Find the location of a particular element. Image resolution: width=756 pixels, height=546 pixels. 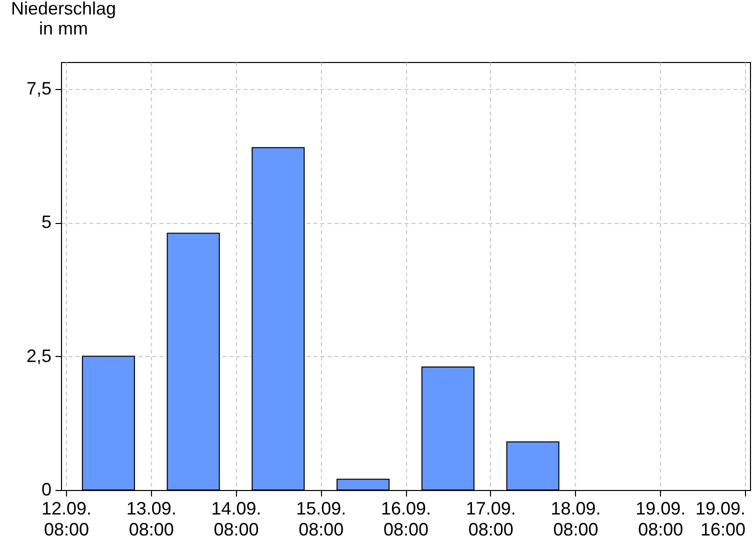

y-tick-label: 0 is located at coordinates (46, 490).